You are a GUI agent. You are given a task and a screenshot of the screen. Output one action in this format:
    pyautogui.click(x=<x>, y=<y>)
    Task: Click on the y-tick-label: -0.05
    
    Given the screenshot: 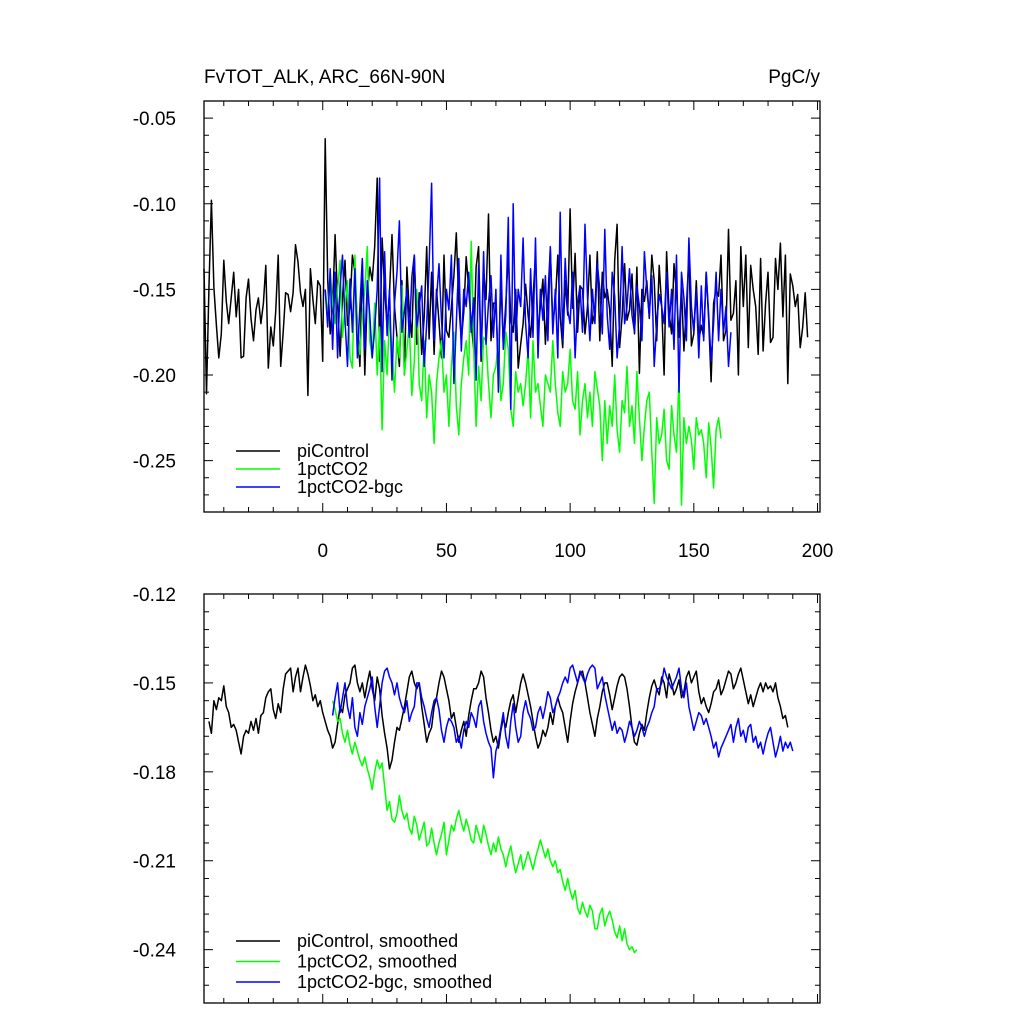 What is the action you would take?
    pyautogui.click(x=154, y=119)
    